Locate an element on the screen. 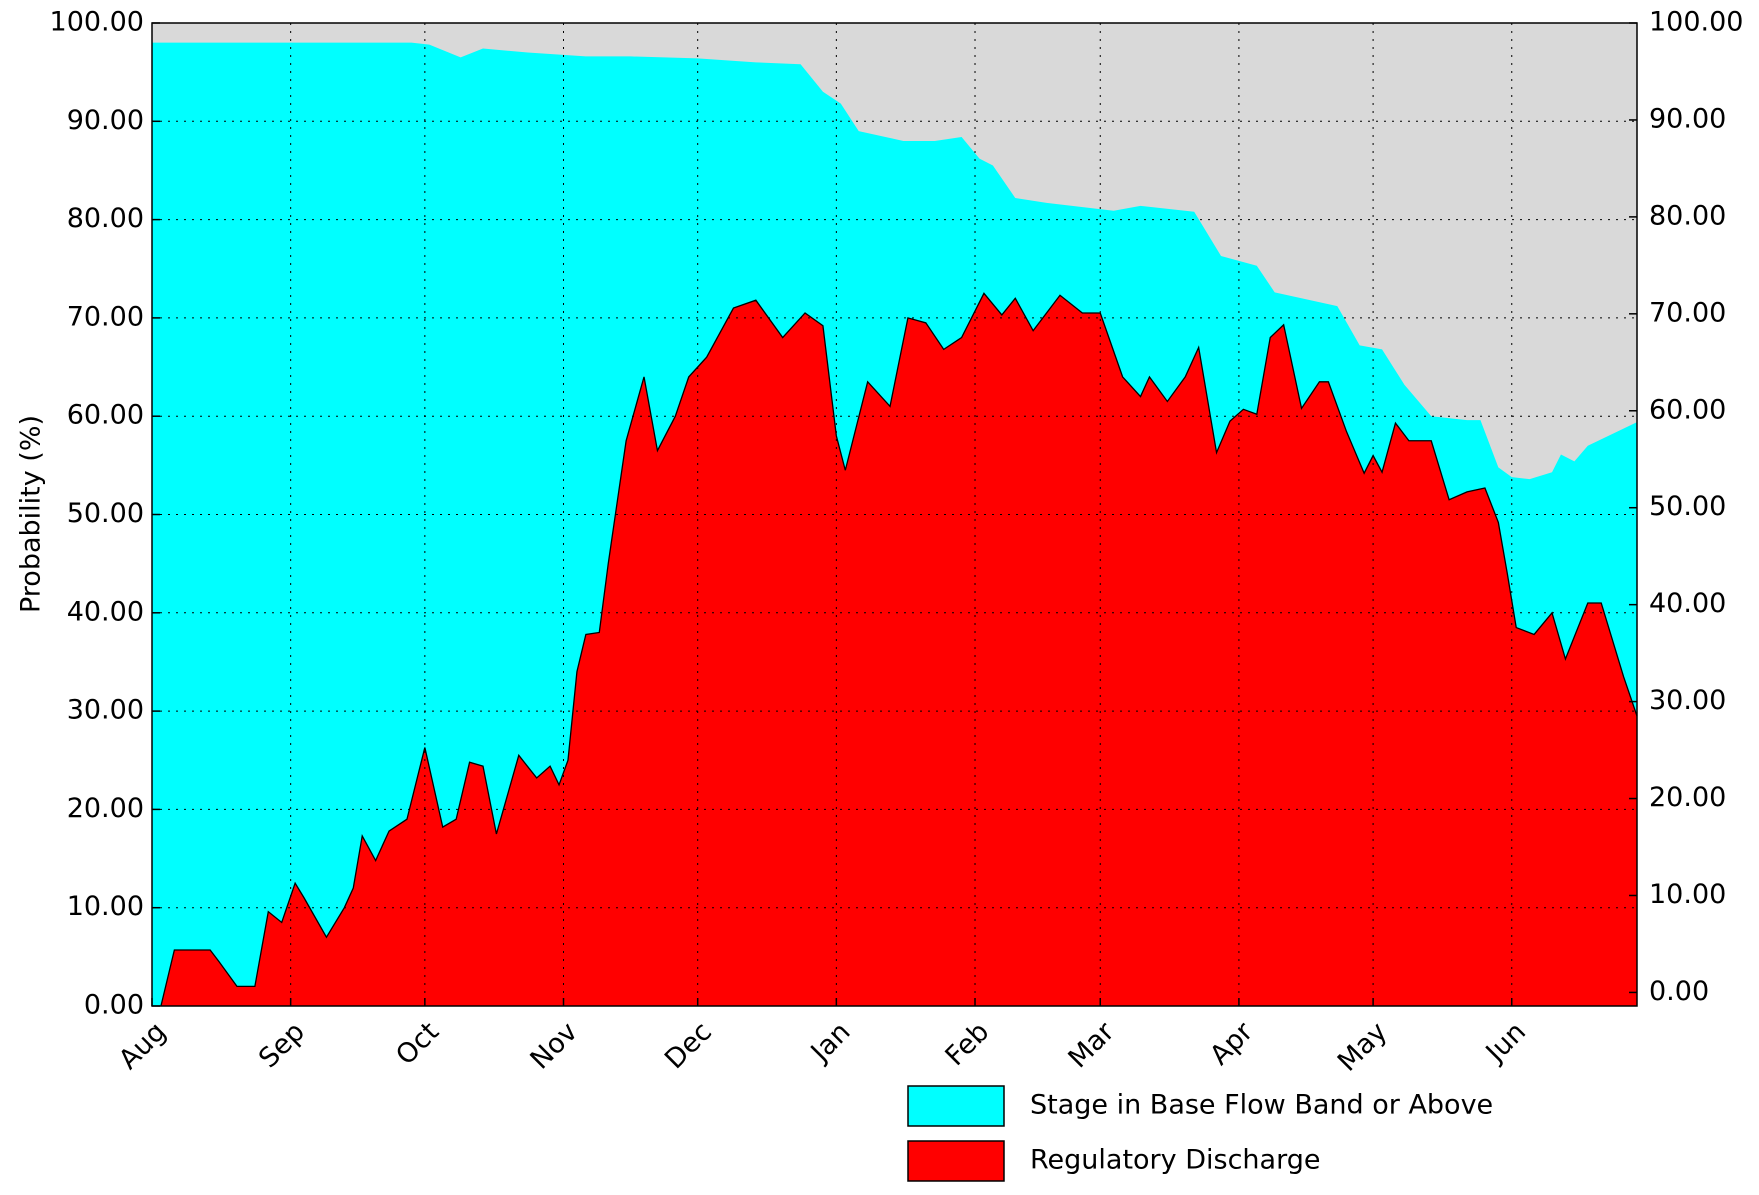  y-tick-label: 70.00 is located at coordinates (105, 316).